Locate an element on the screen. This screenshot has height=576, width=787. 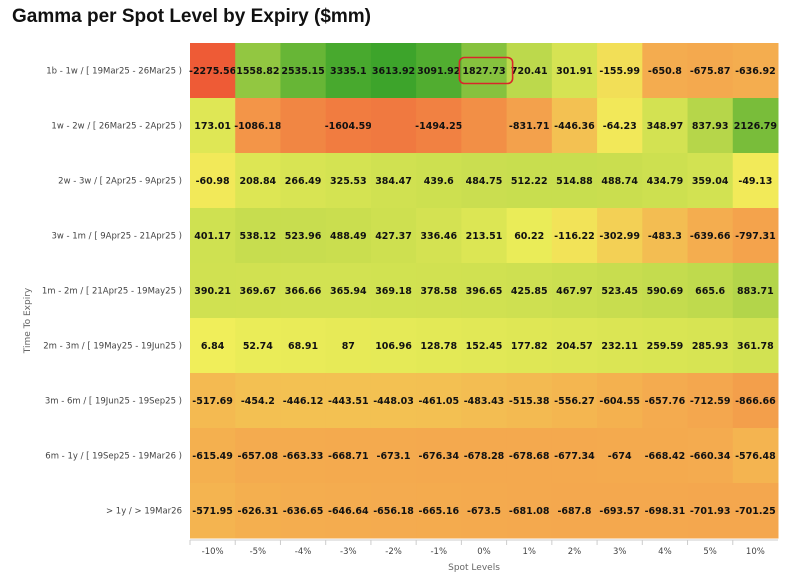
cell-value-label: 434.79 is located at coordinates (665, 181).